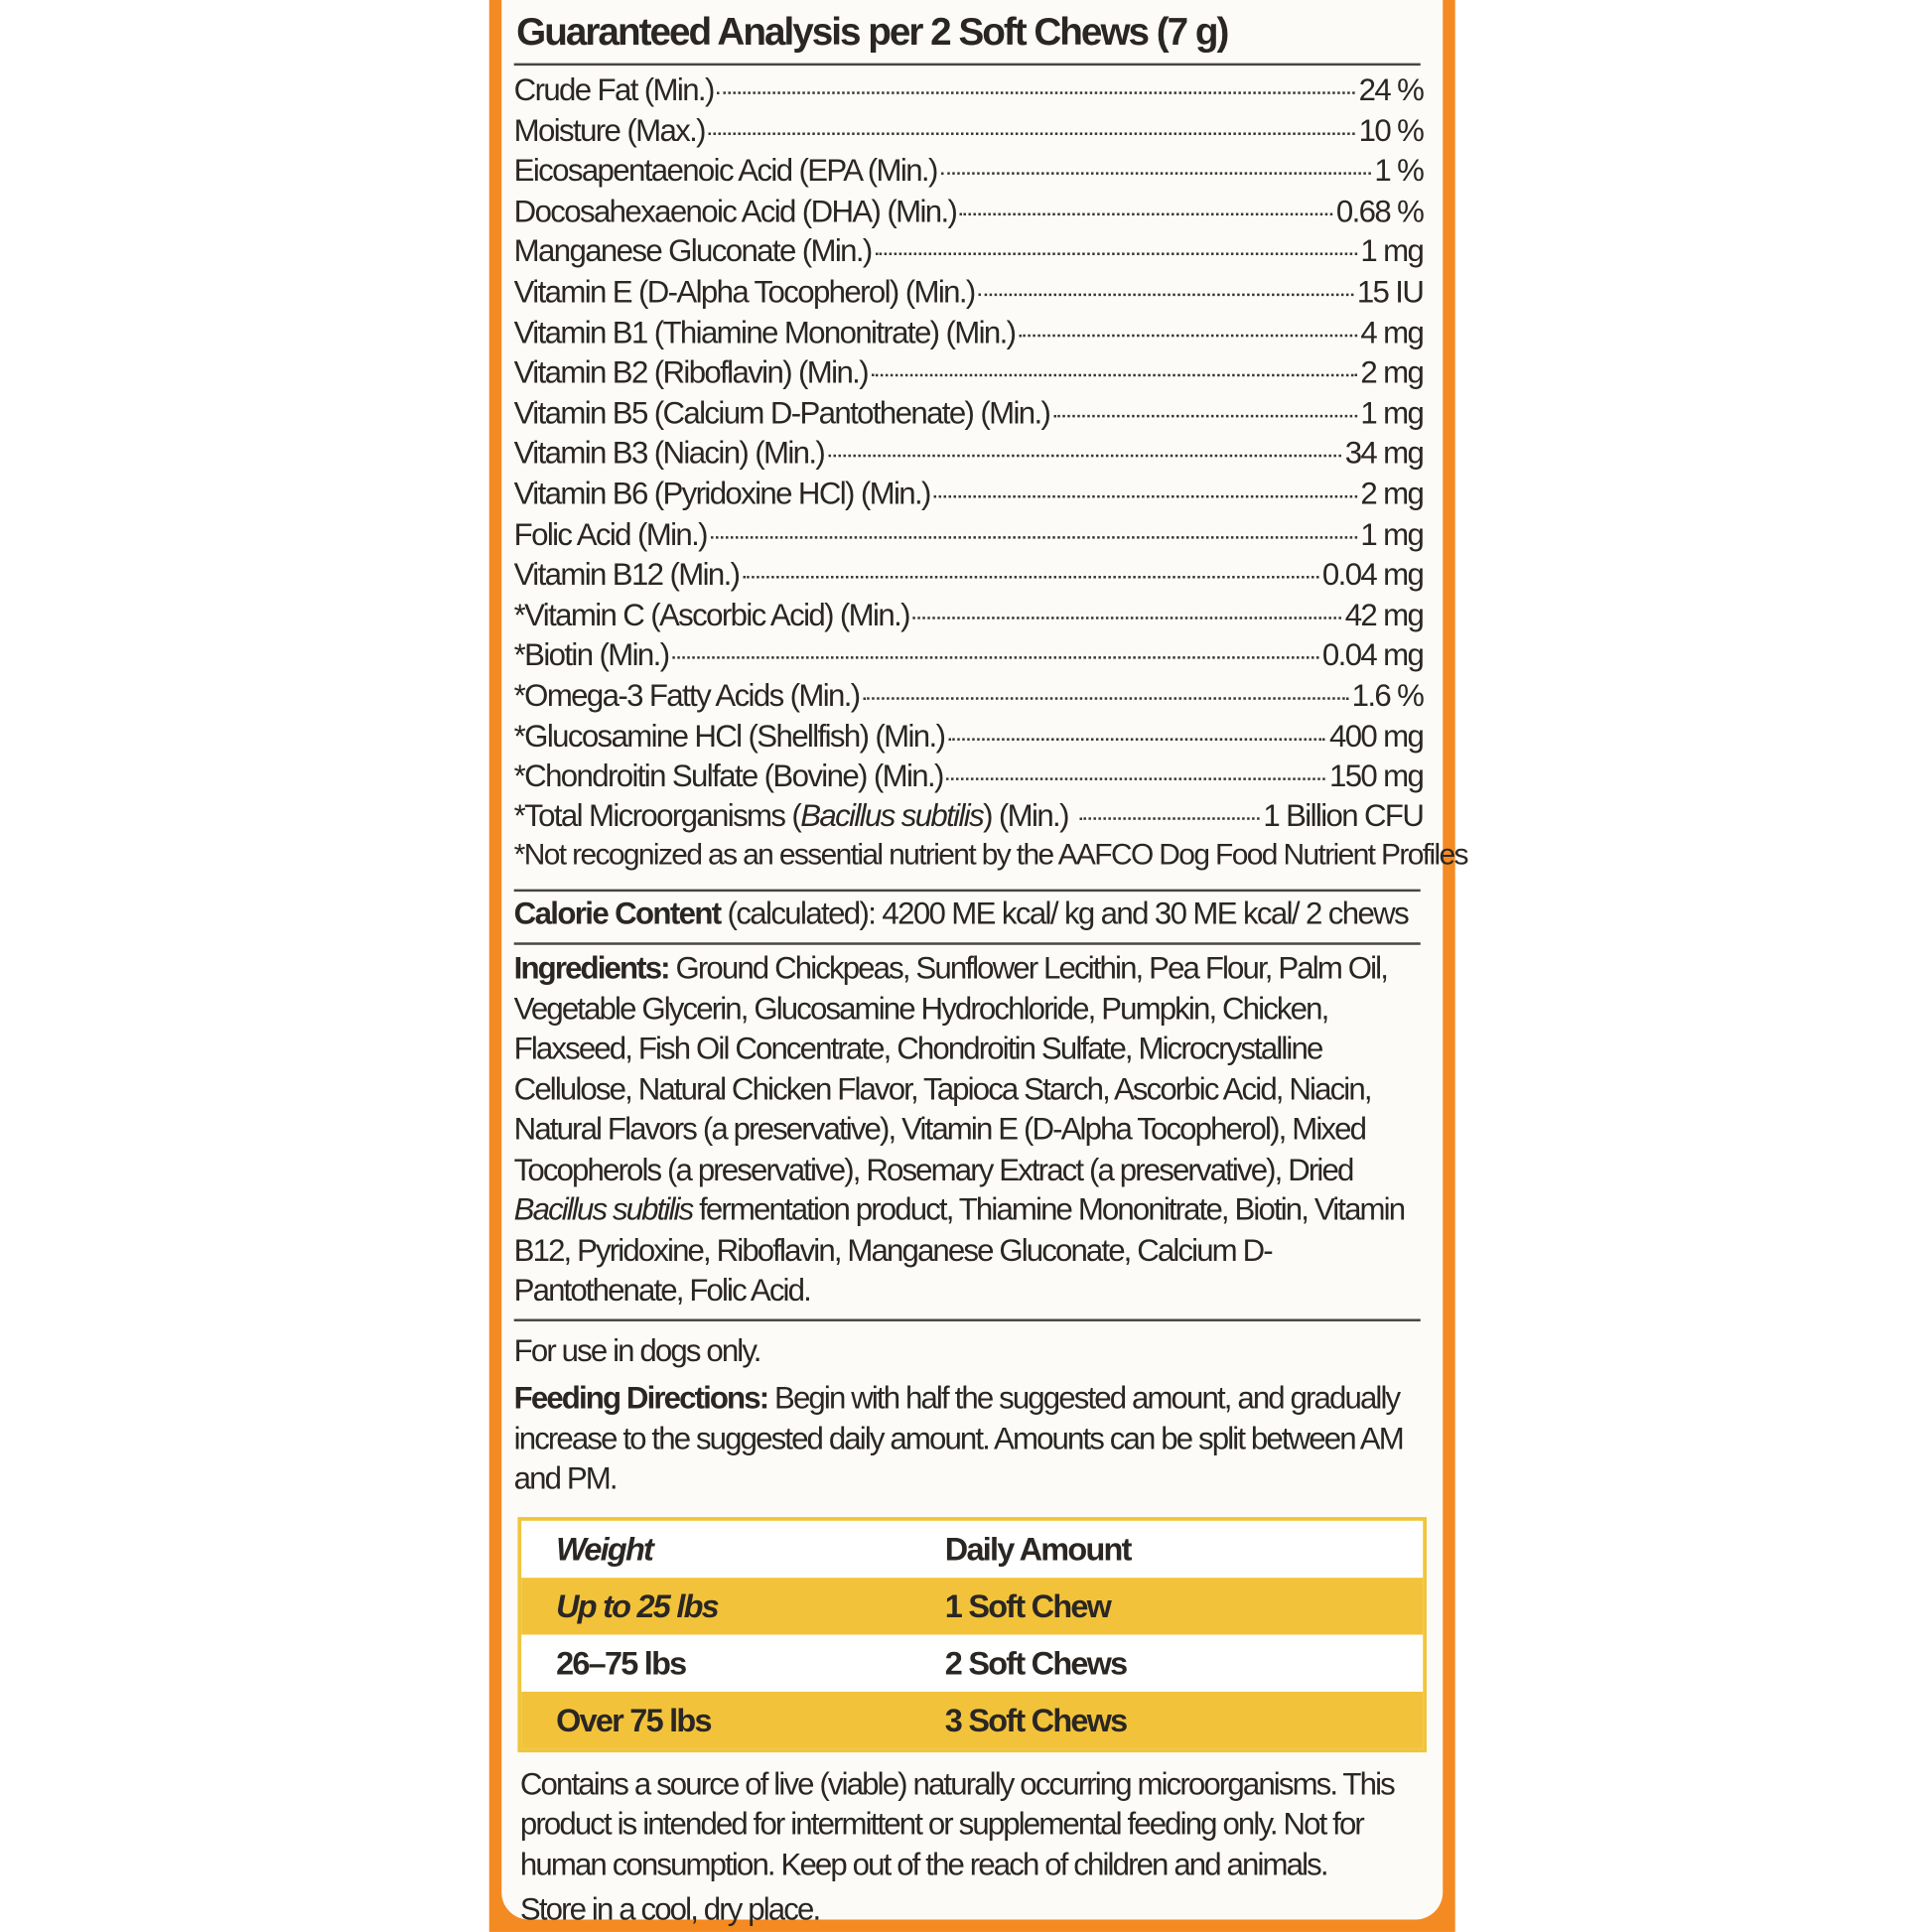  What do you see at coordinates (1036, 1719) in the screenshot?
I see `amount-cell: 3 Soft Chews` at bounding box center [1036, 1719].